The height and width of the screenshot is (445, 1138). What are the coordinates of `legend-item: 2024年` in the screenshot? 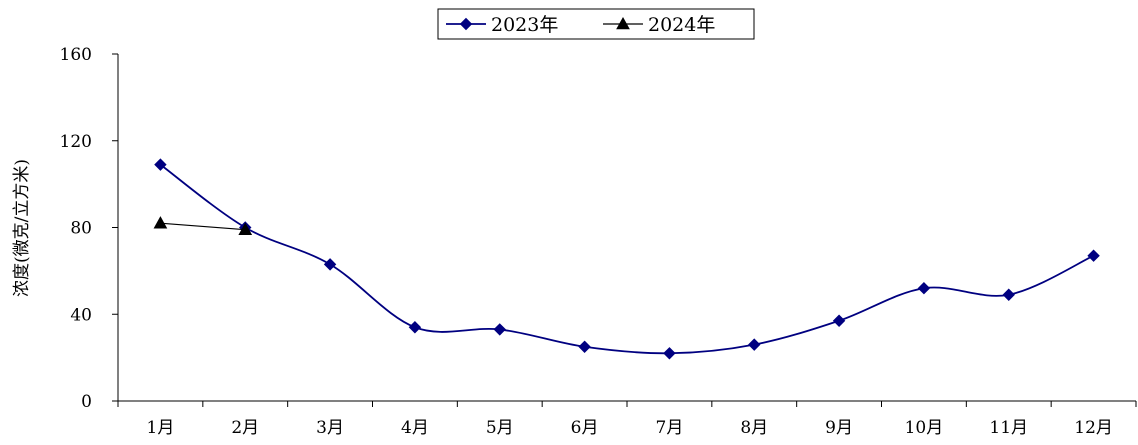 It's located at (659, 25).